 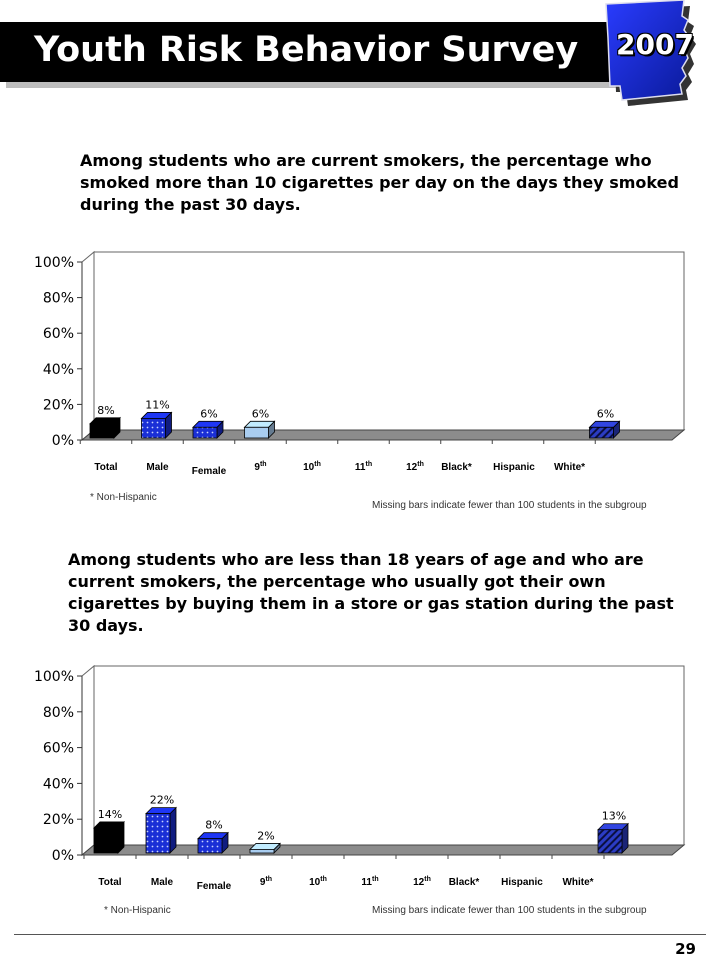 What do you see at coordinates (162, 800) in the screenshot?
I see `data-label: 22%` at bounding box center [162, 800].